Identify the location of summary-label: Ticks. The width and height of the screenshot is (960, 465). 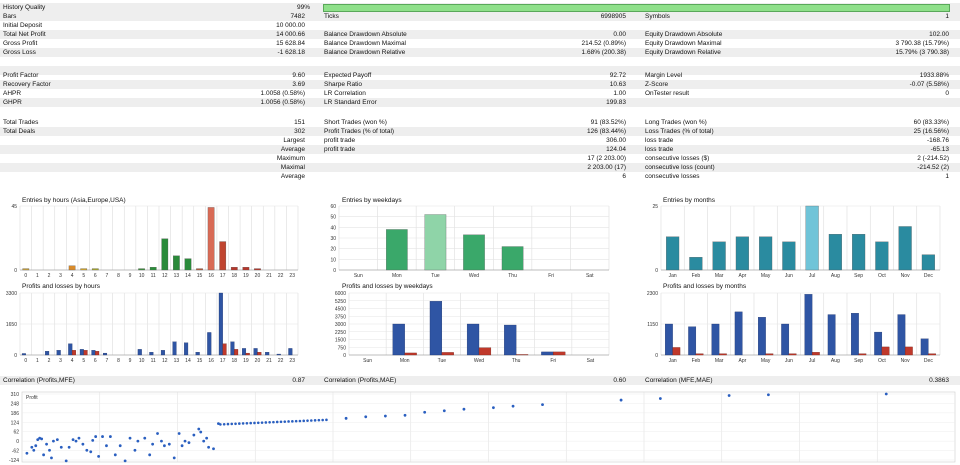
(331, 16).